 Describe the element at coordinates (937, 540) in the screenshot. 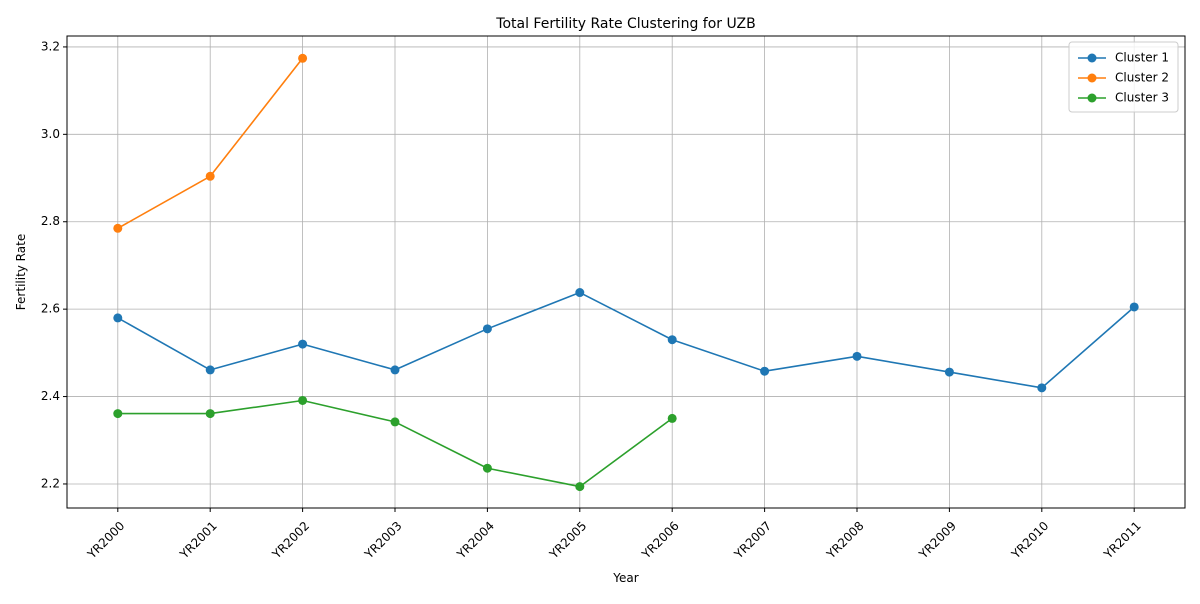

I see `x-tick-label: YR2009` at that location.